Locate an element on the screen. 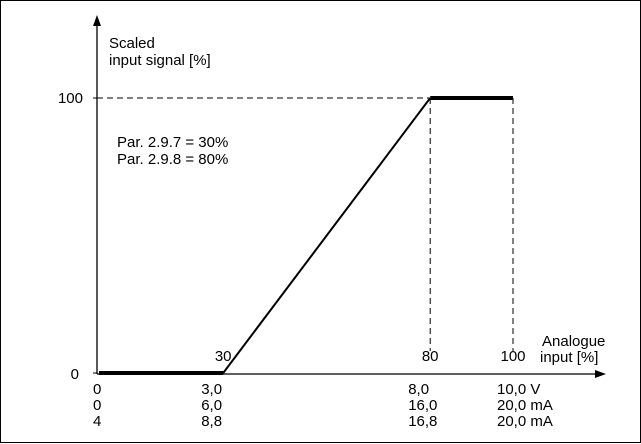 Image resolution: width=641 pixels, height=444 pixels. scale-current-label-1: 6,0 is located at coordinates (211, 405).